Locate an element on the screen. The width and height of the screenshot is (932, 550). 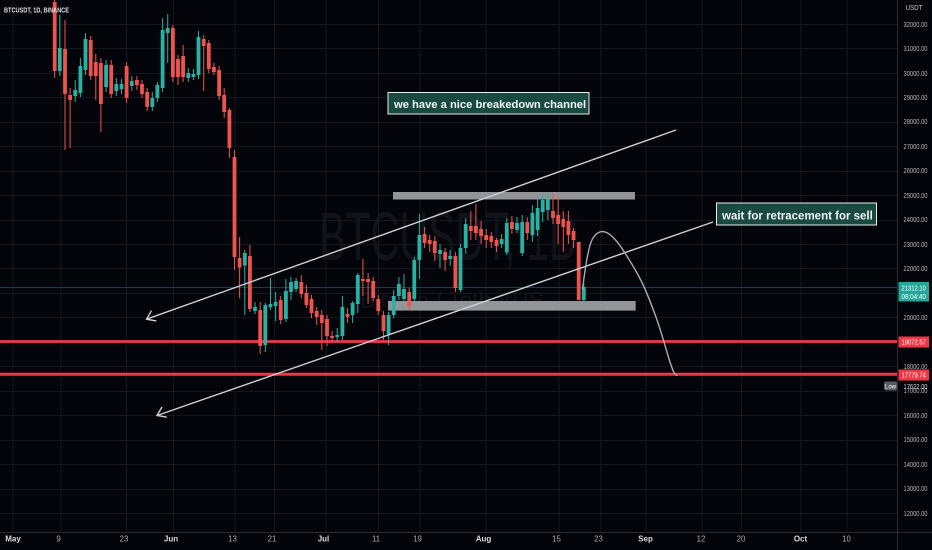
svg-text: 17779.74 is located at coordinates (913, 375).